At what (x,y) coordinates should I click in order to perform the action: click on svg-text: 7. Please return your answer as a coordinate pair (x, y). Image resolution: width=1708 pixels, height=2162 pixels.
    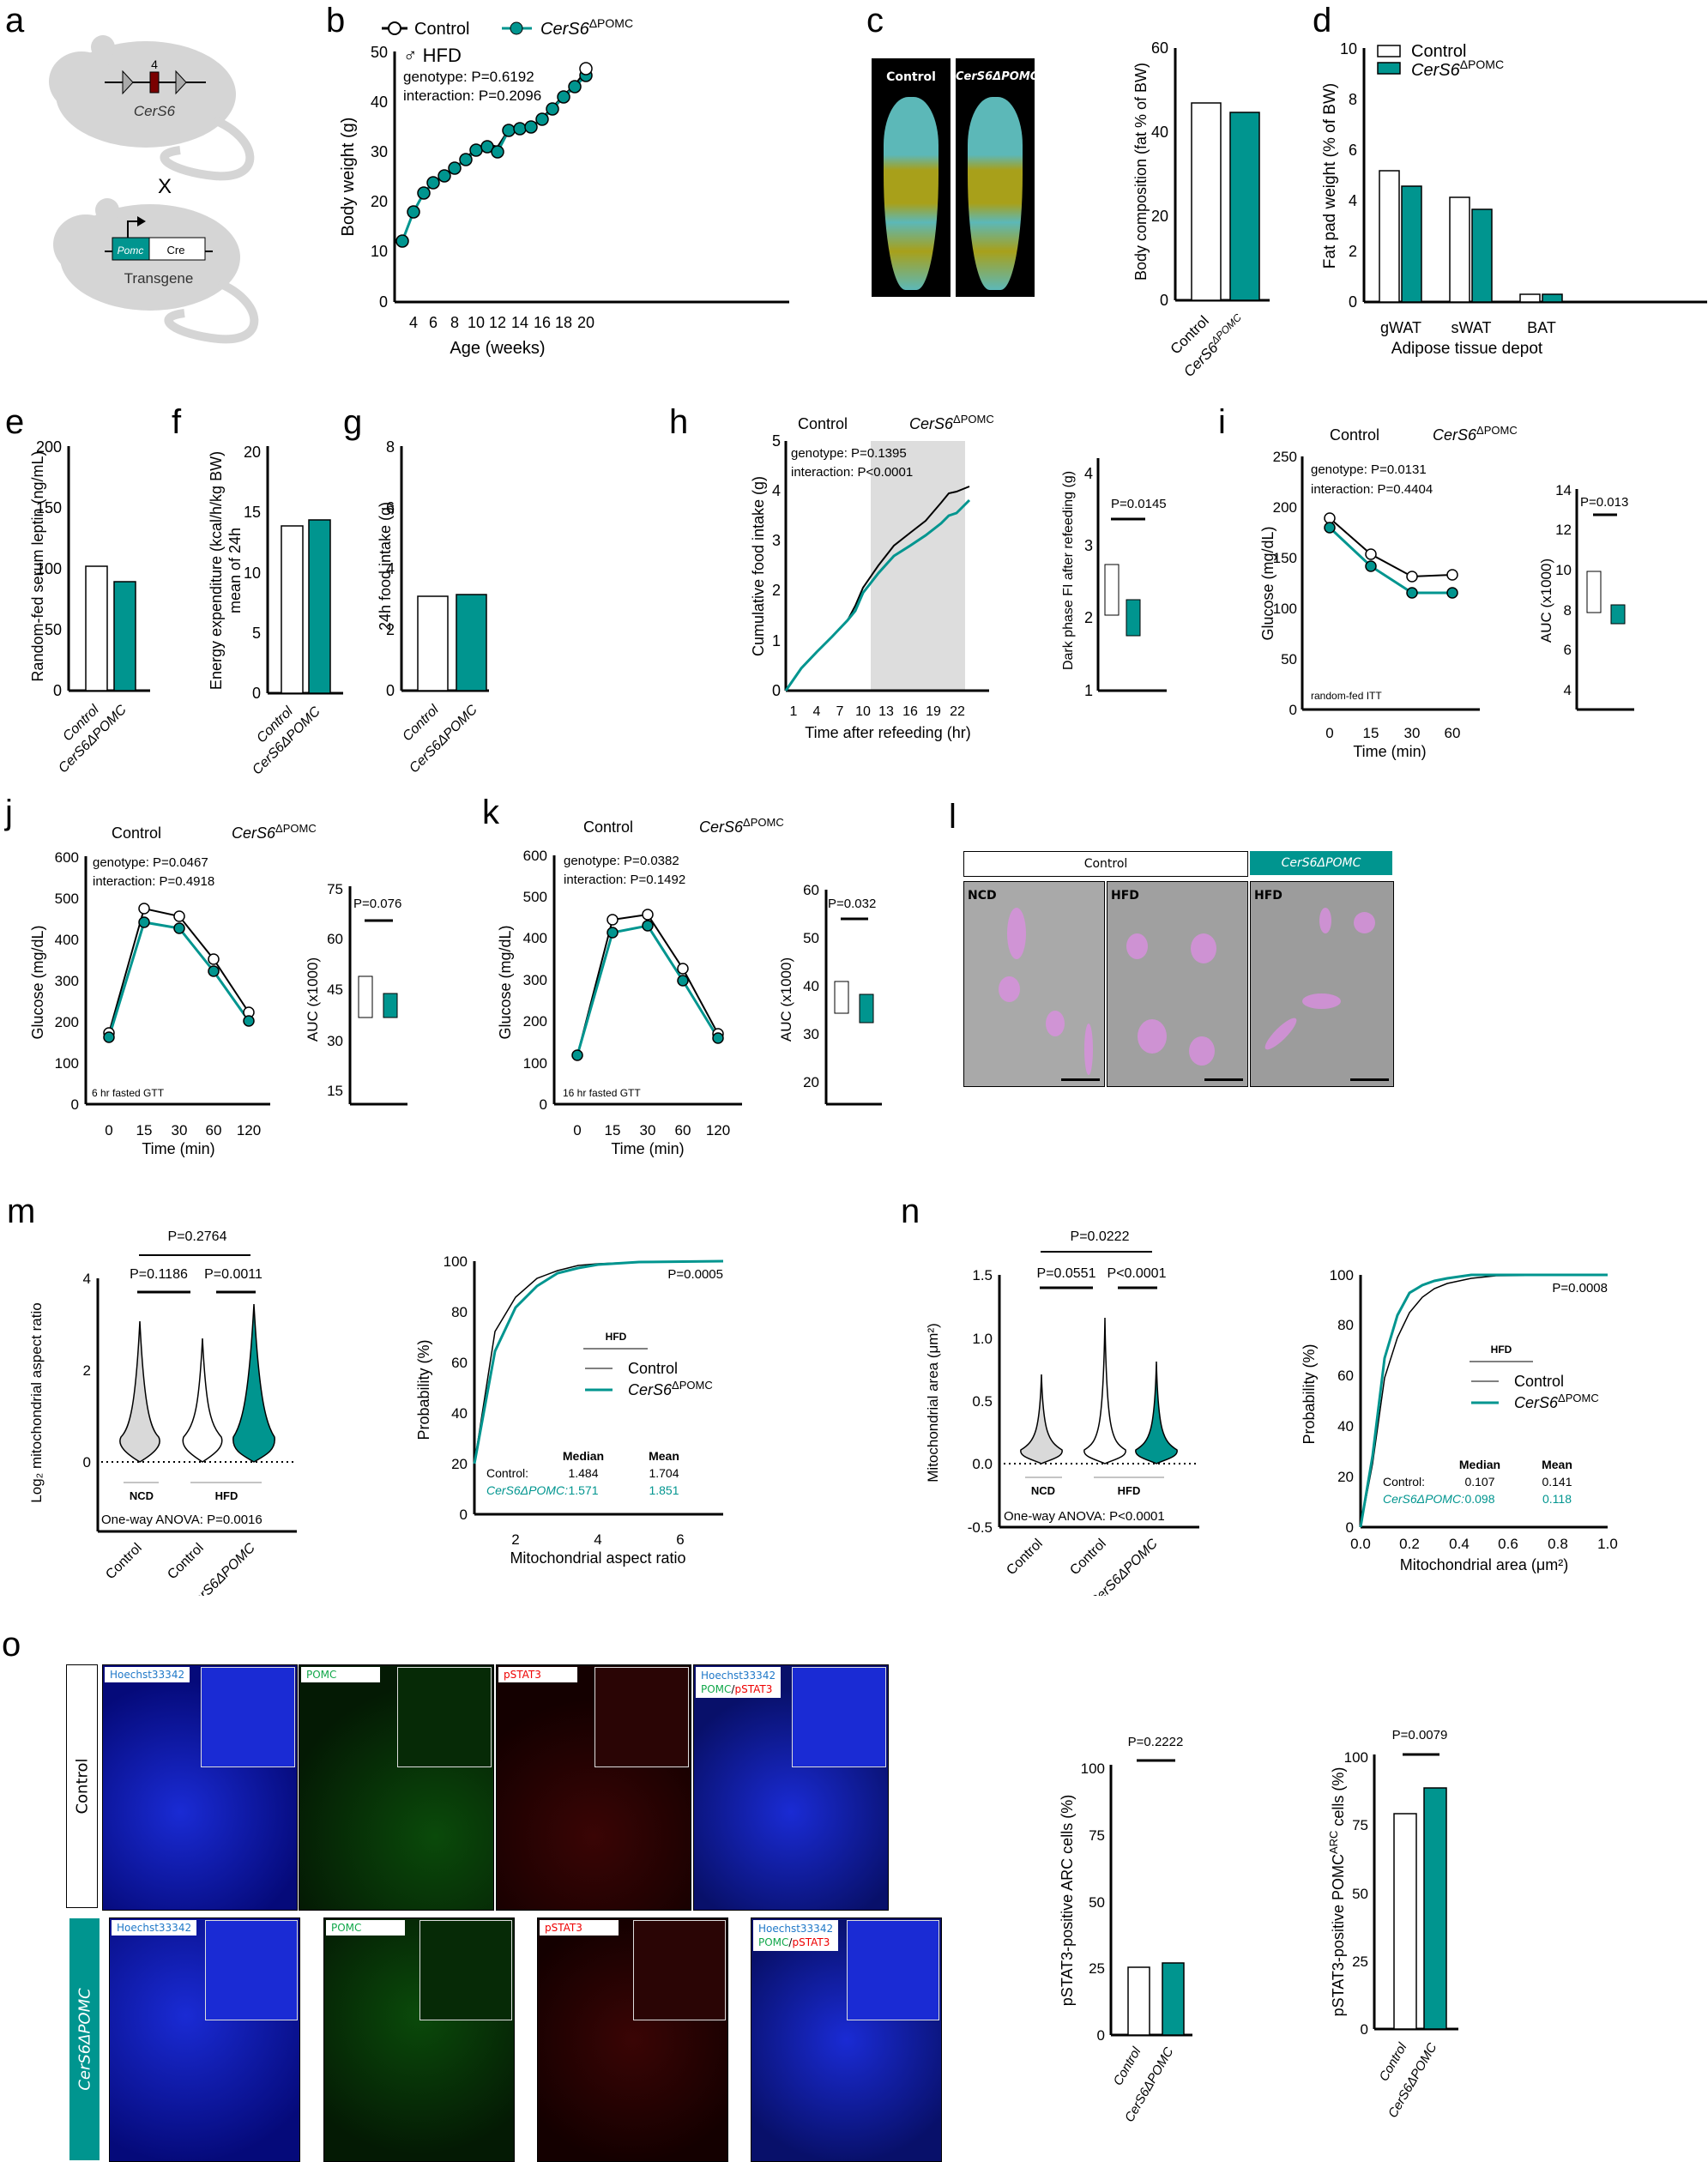
    Looking at the image, I should click on (840, 711).